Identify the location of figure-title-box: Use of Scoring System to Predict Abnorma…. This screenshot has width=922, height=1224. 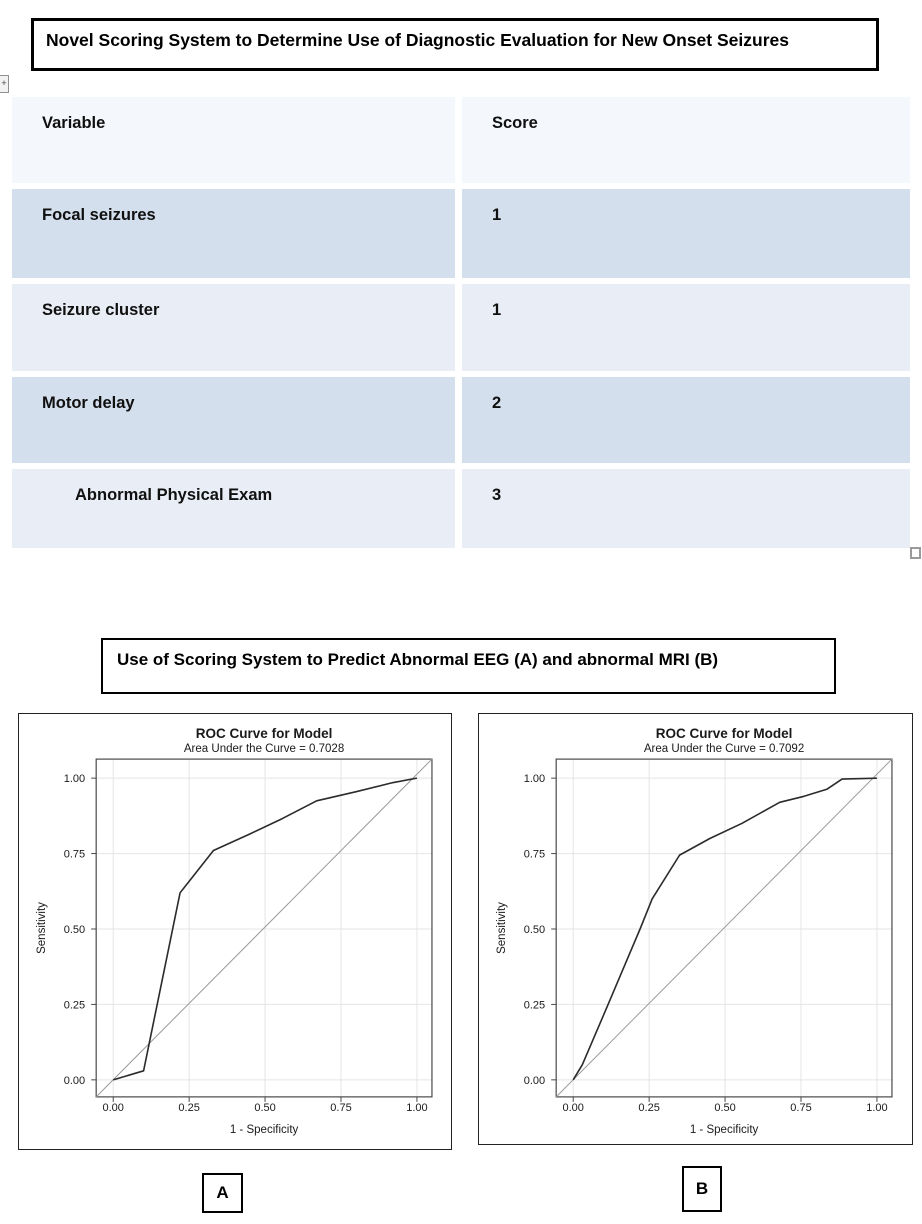
(468, 666).